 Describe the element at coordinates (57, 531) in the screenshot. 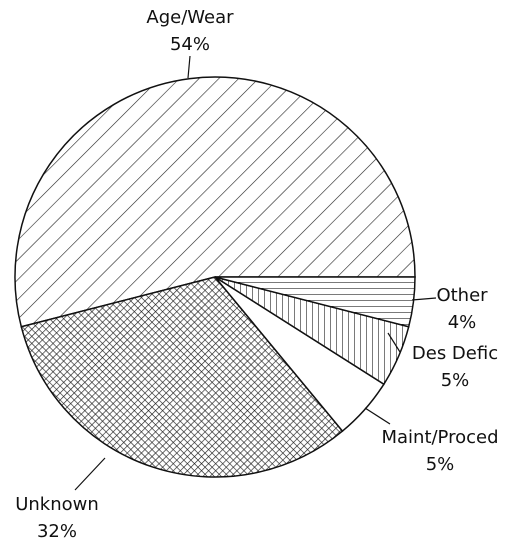

I see `slice-value-label: 32%` at that location.